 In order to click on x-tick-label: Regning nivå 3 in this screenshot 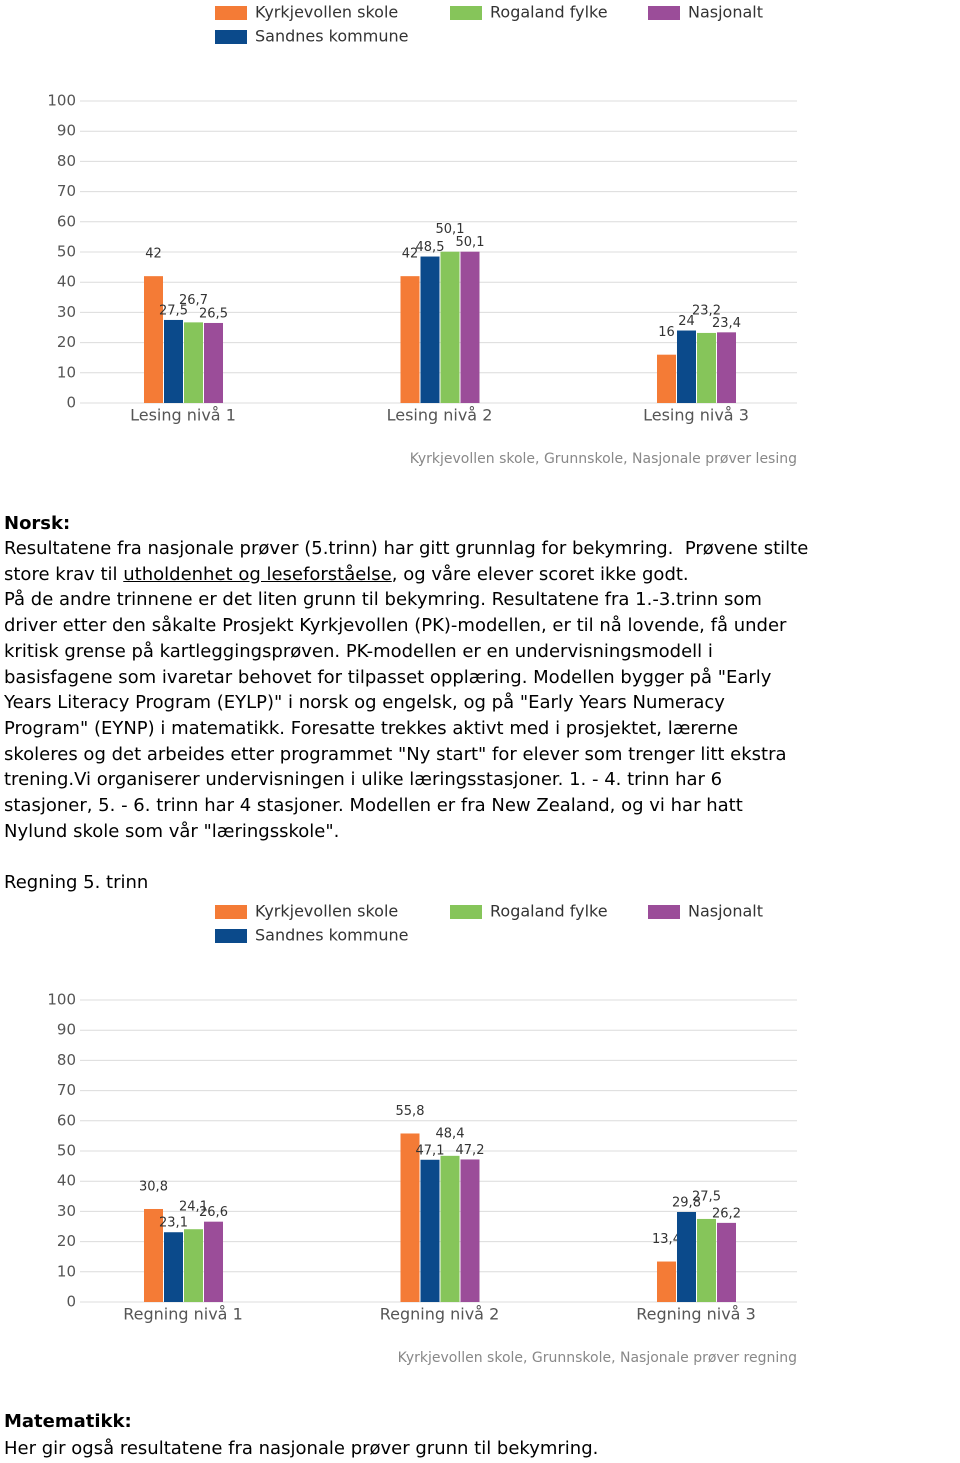, I will do `click(696, 1314)`.